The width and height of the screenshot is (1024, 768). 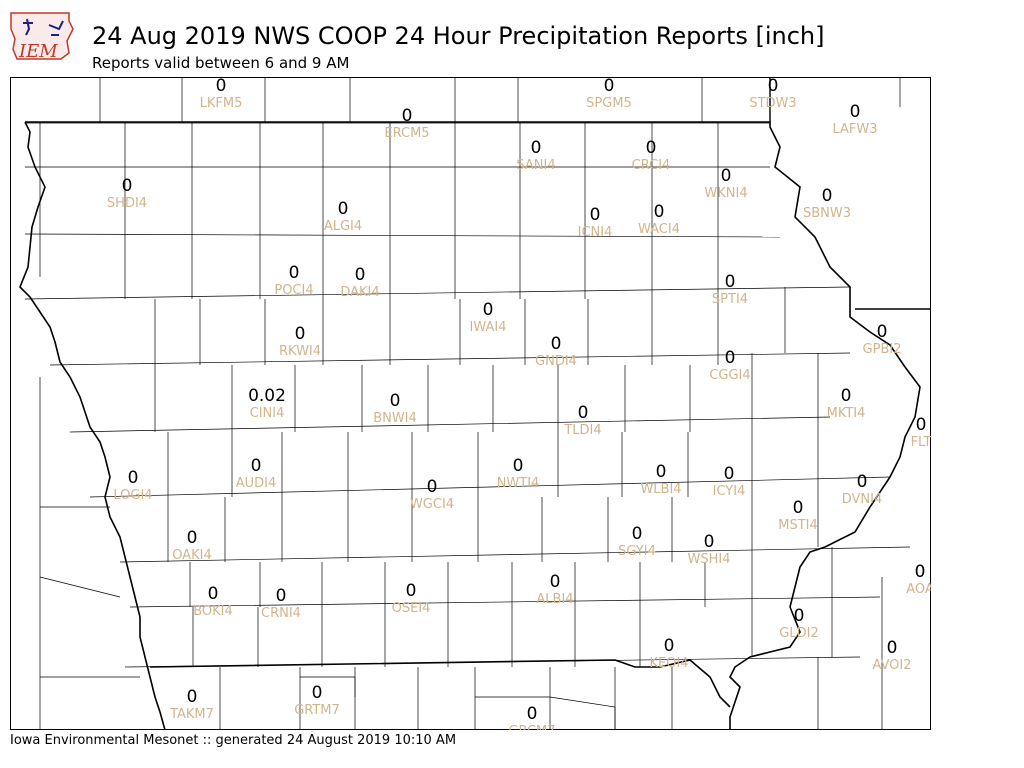 What do you see at coordinates (729, 491) in the screenshot?
I see `station-id-label: ICYI4` at bounding box center [729, 491].